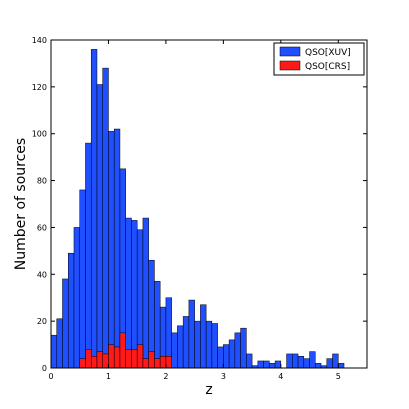  Describe the element at coordinates (108, 376) in the screenshot. I see `x-tick-label: 1` at that location.